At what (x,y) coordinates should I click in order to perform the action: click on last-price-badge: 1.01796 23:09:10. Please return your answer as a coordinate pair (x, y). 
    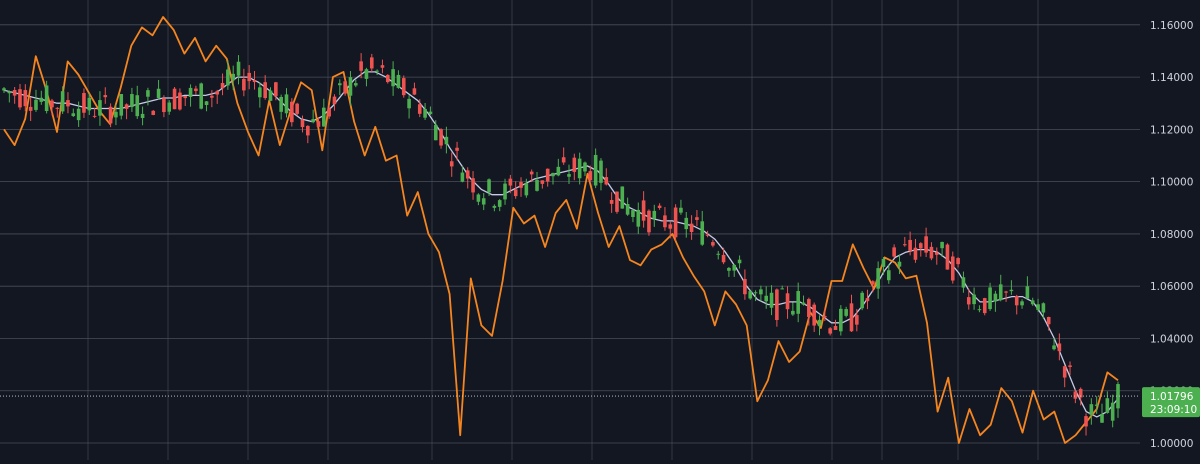
    Looking at the image, I should click on (1171, 402).